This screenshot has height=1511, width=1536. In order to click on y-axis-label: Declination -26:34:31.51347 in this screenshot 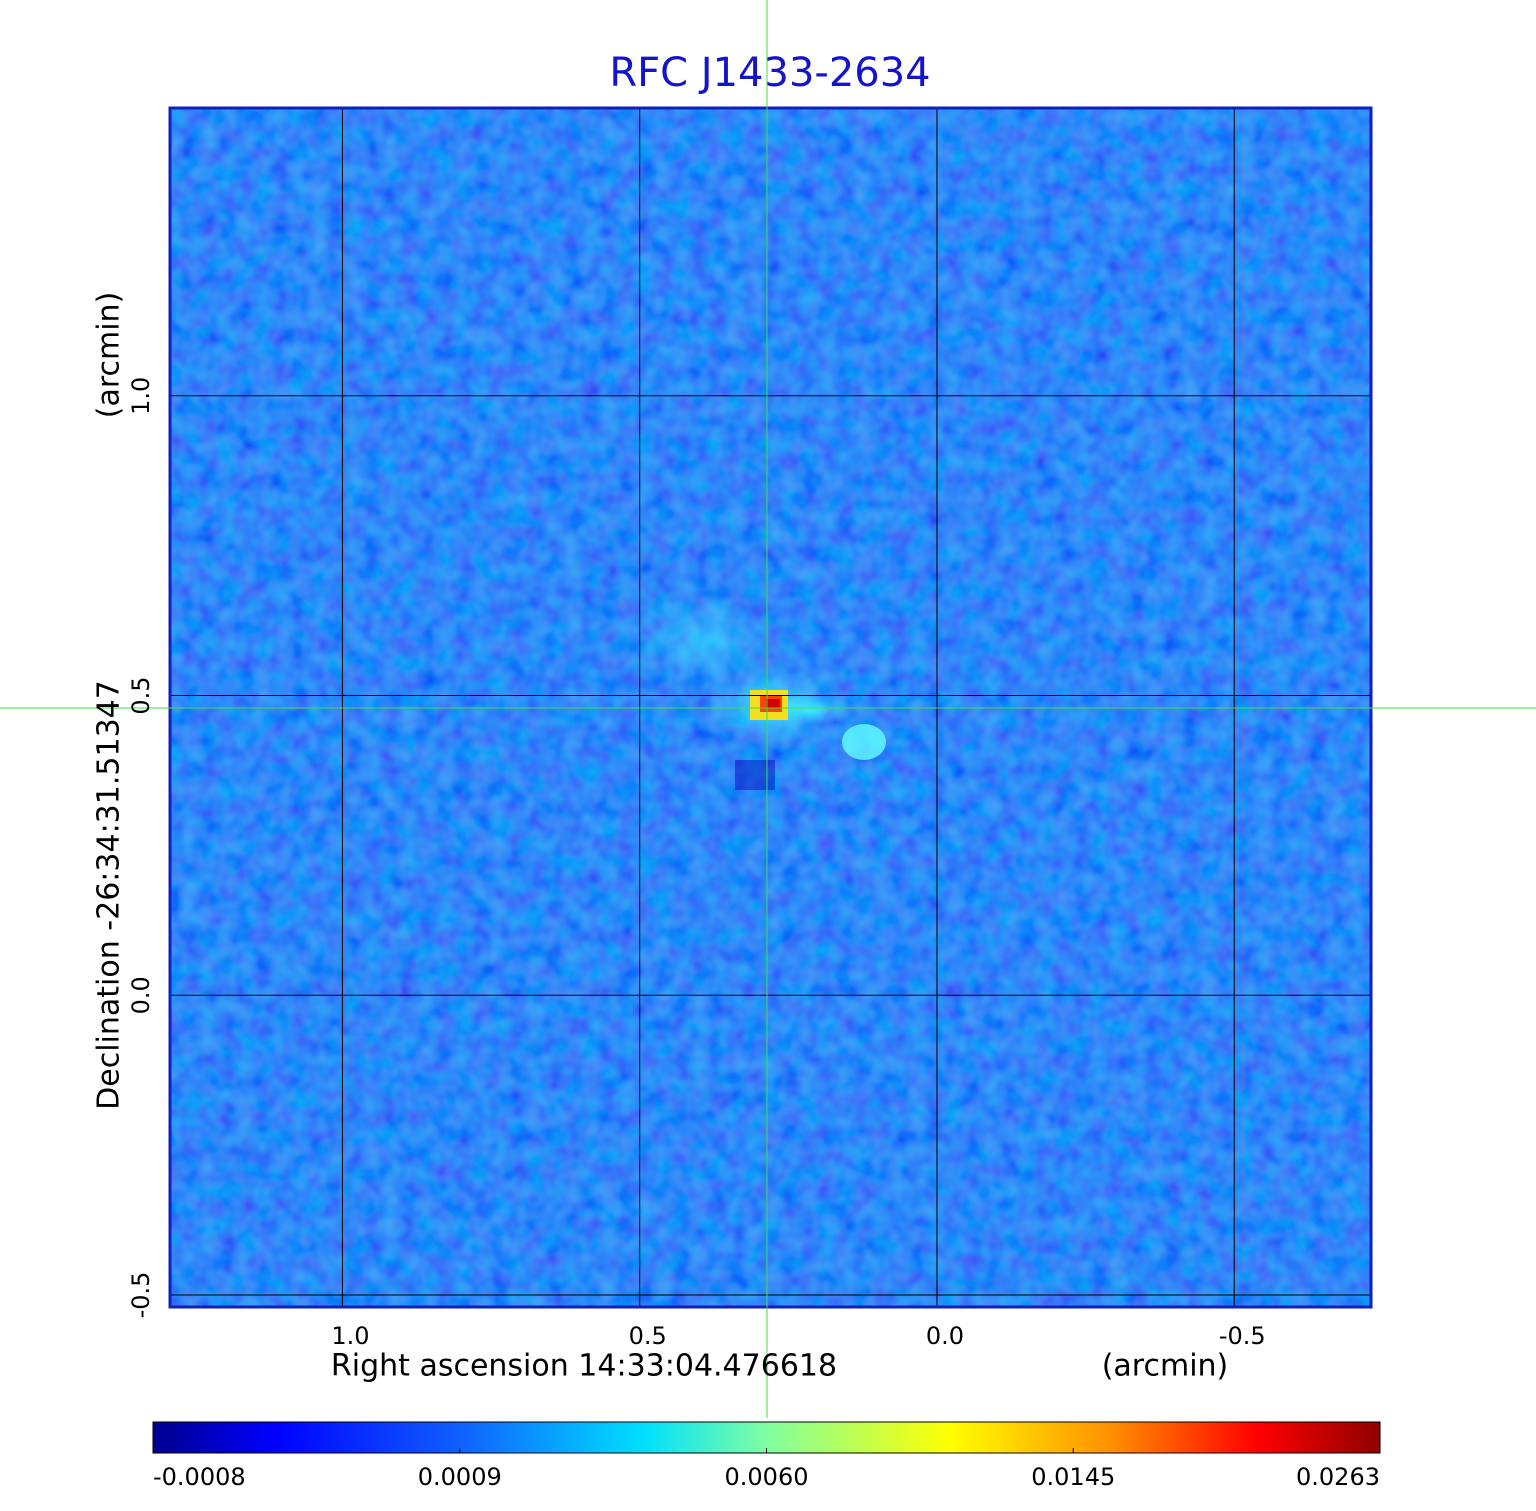, I will do `click(109, 895)`.